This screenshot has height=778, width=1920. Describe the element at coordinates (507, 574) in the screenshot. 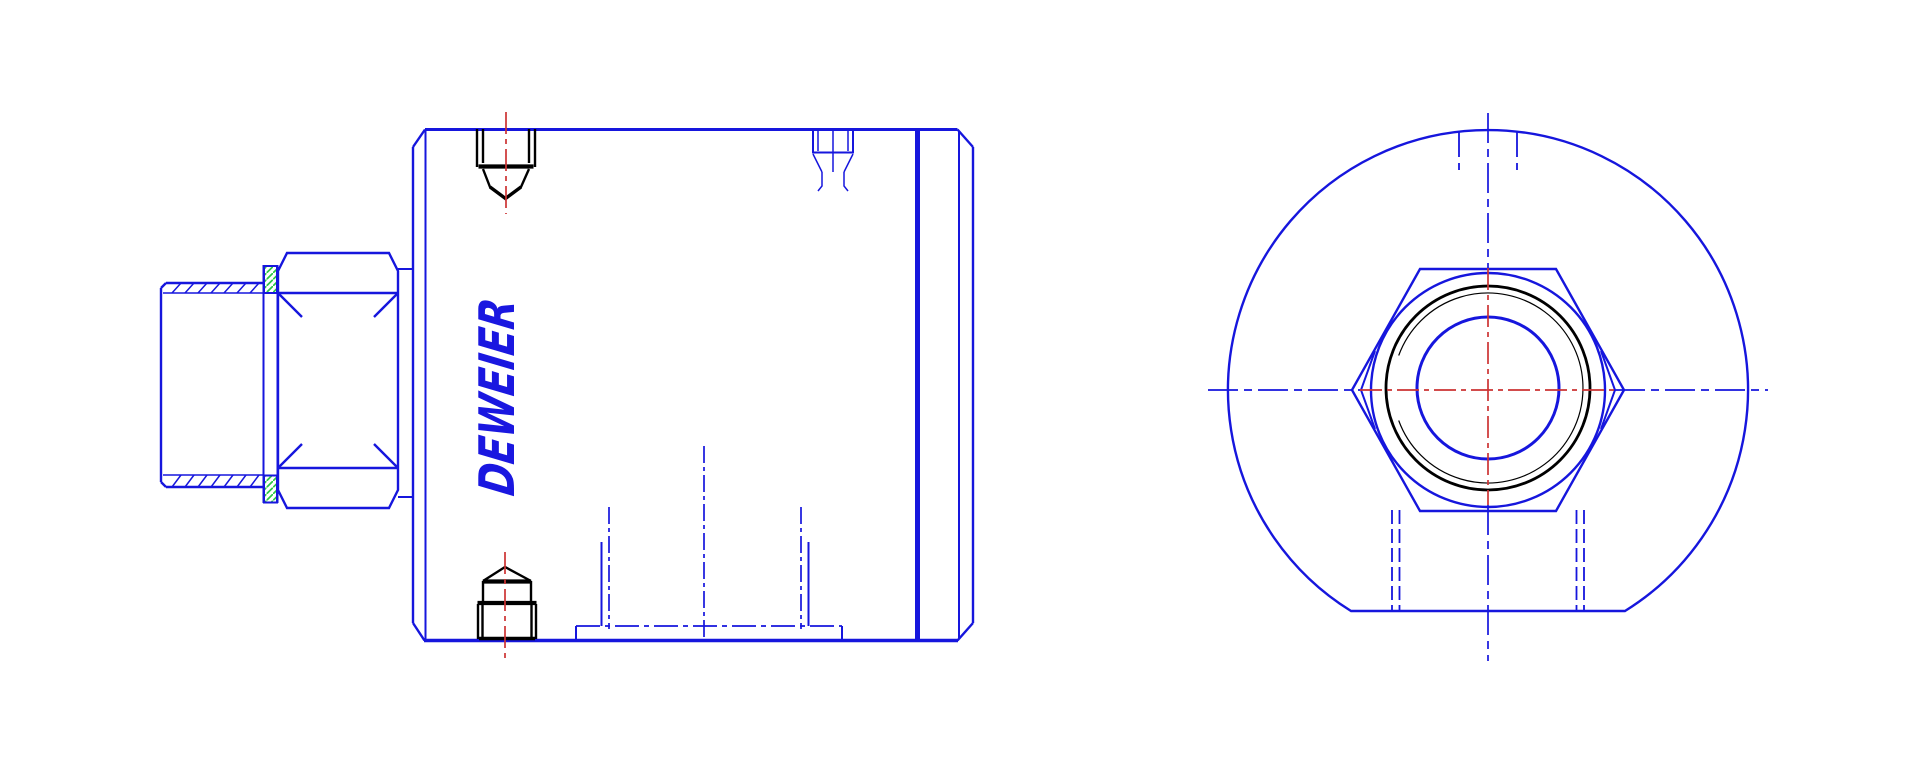

I see `screw-tip-cone` at that location.